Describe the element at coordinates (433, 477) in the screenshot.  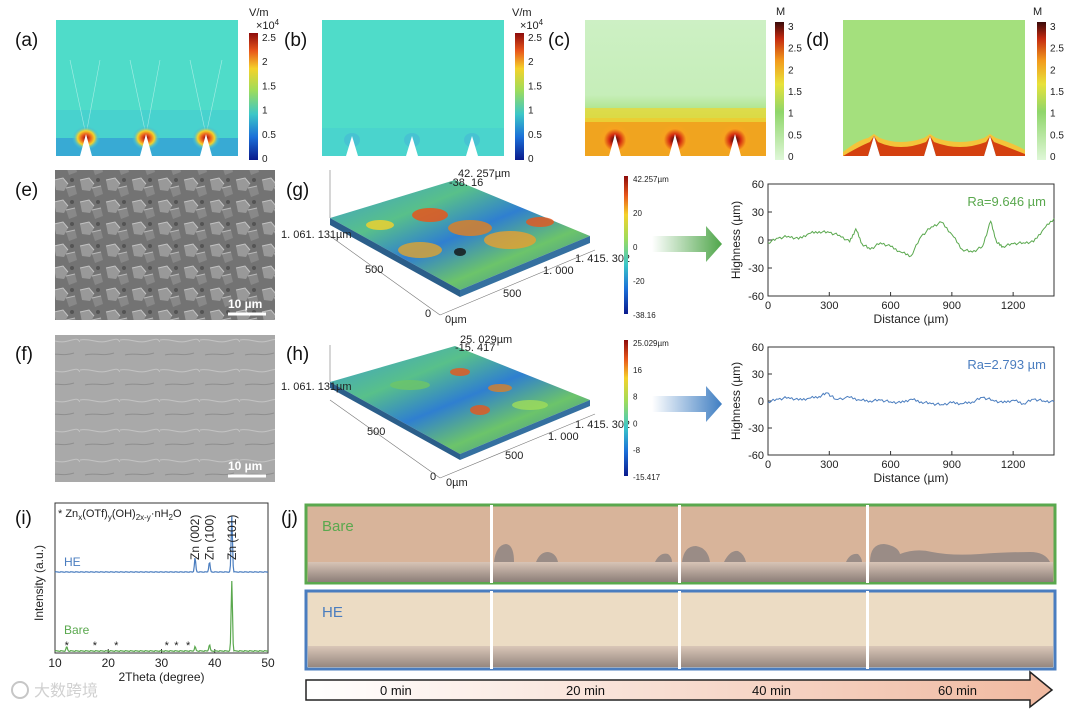
I see `surface-y-tick-h: 0` at that location.